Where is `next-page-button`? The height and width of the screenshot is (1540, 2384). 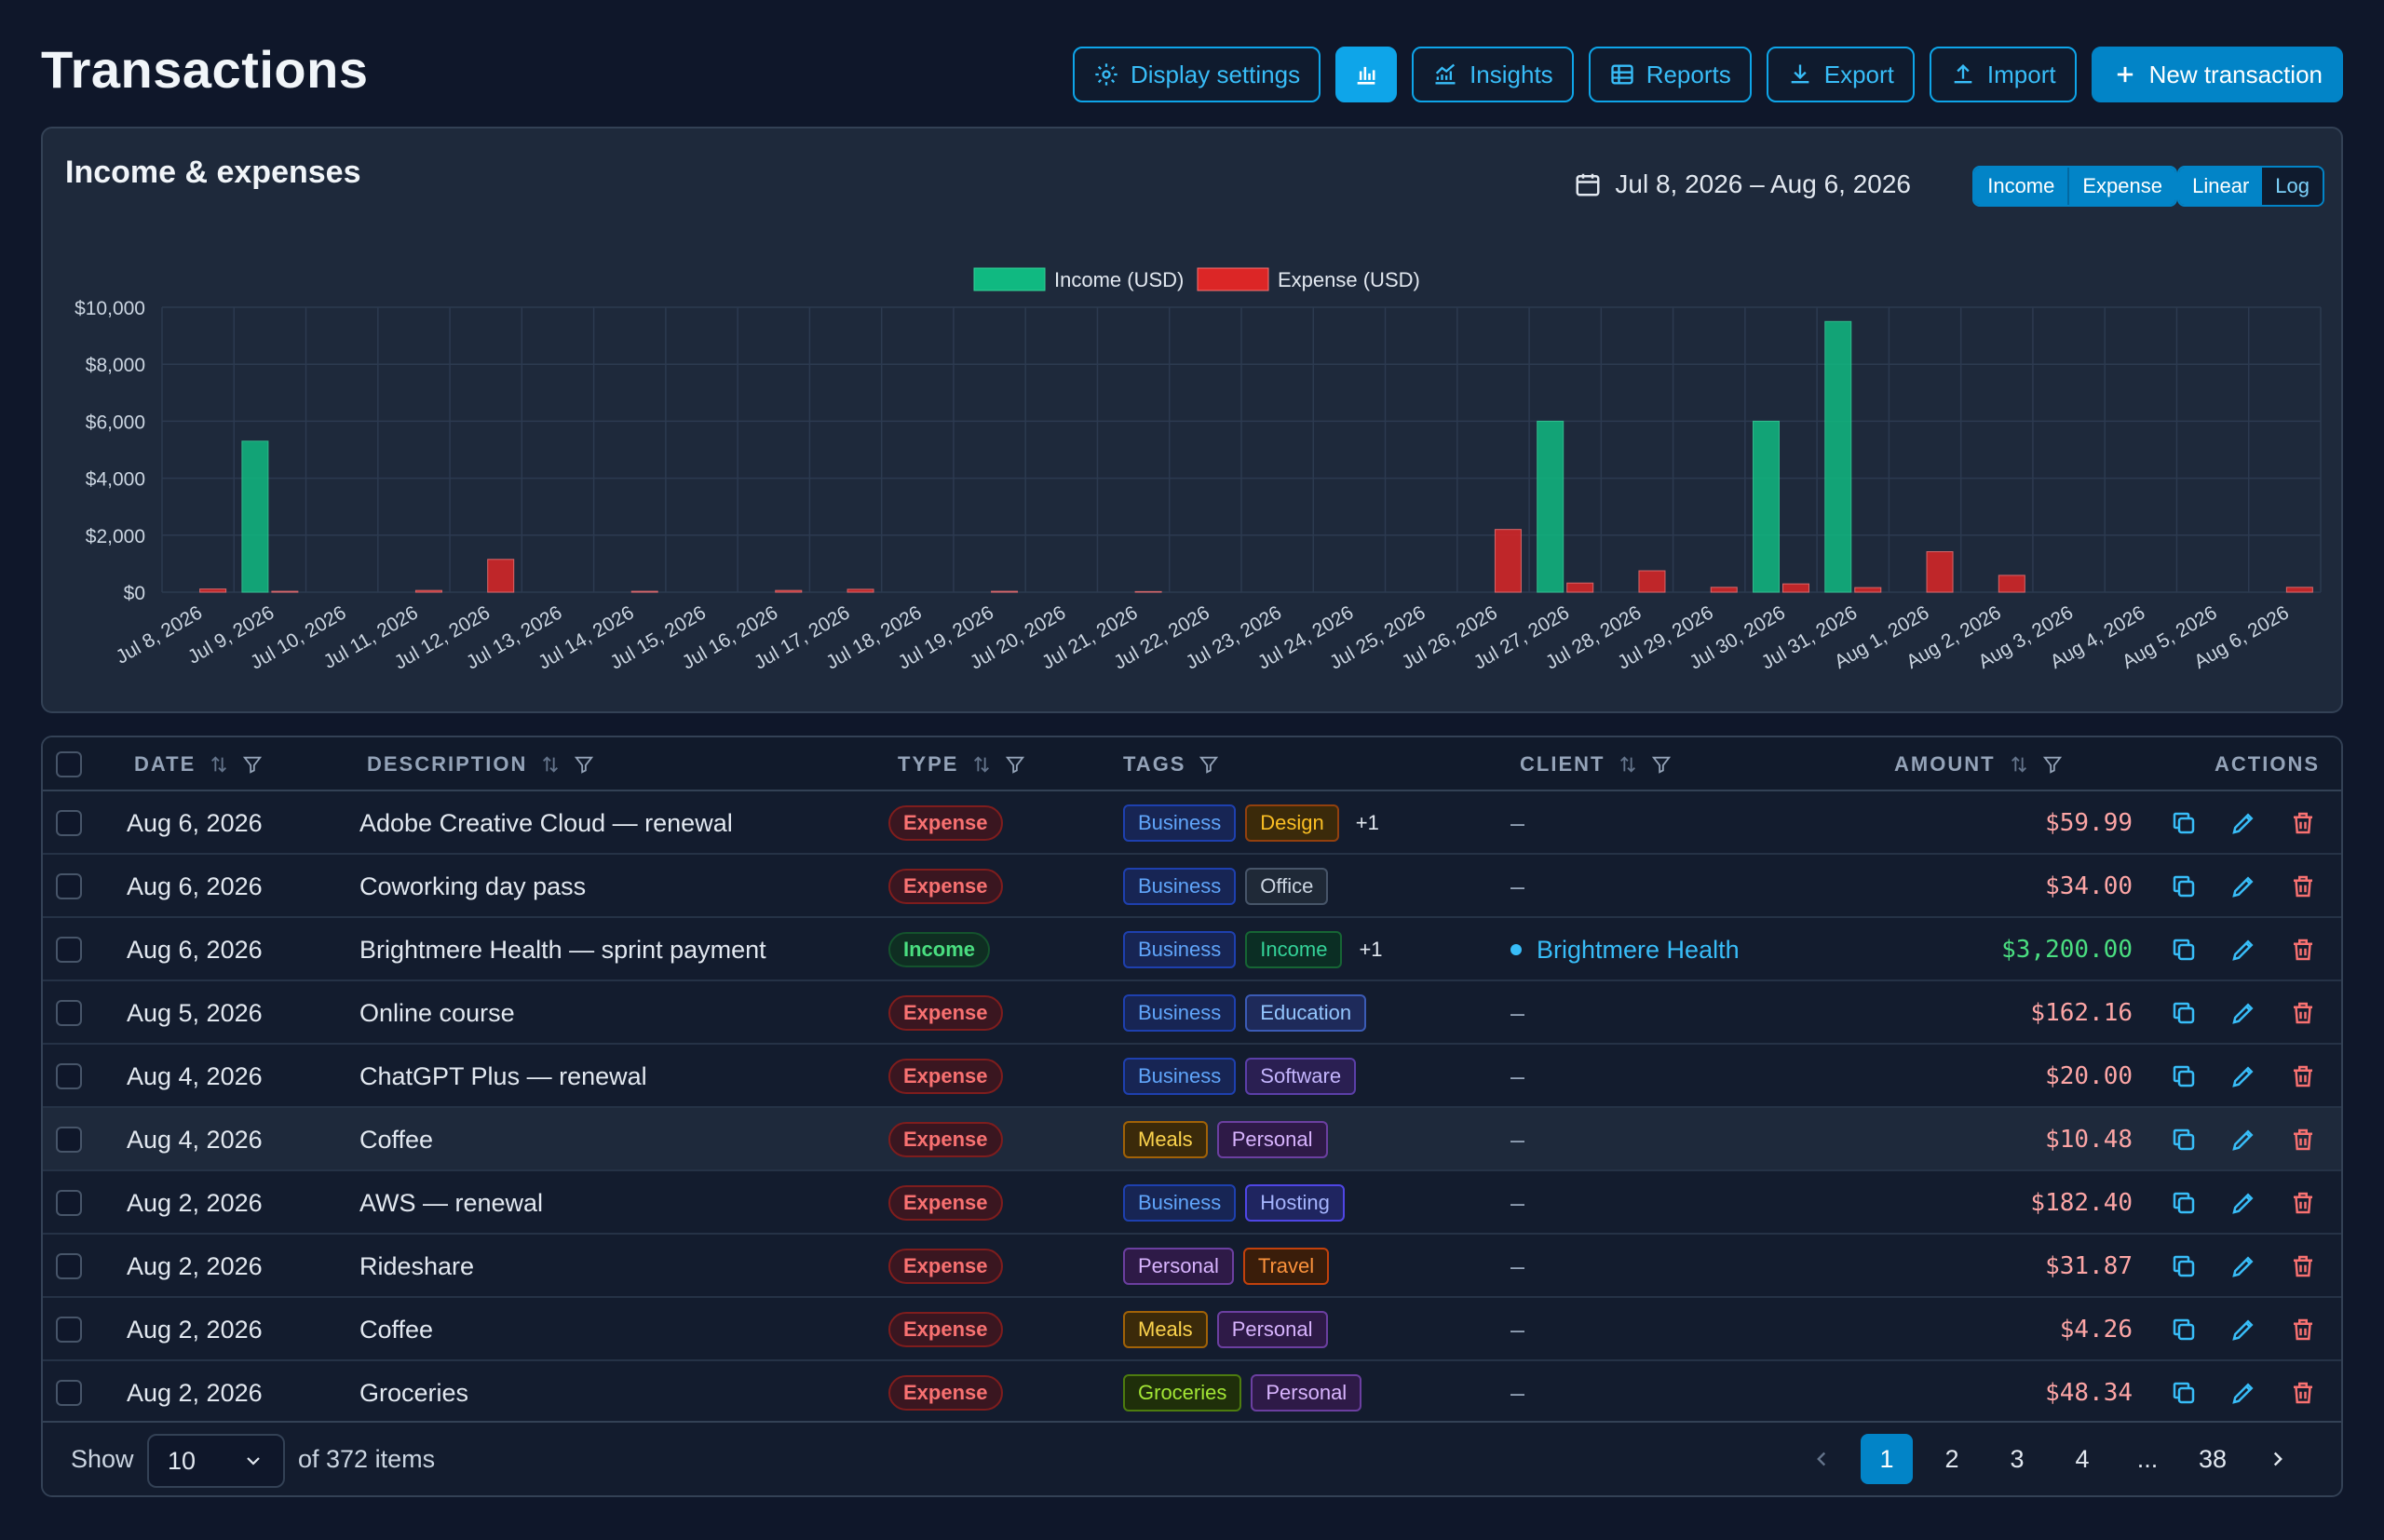 next-page-button is located at coordinates (2278, 1459).